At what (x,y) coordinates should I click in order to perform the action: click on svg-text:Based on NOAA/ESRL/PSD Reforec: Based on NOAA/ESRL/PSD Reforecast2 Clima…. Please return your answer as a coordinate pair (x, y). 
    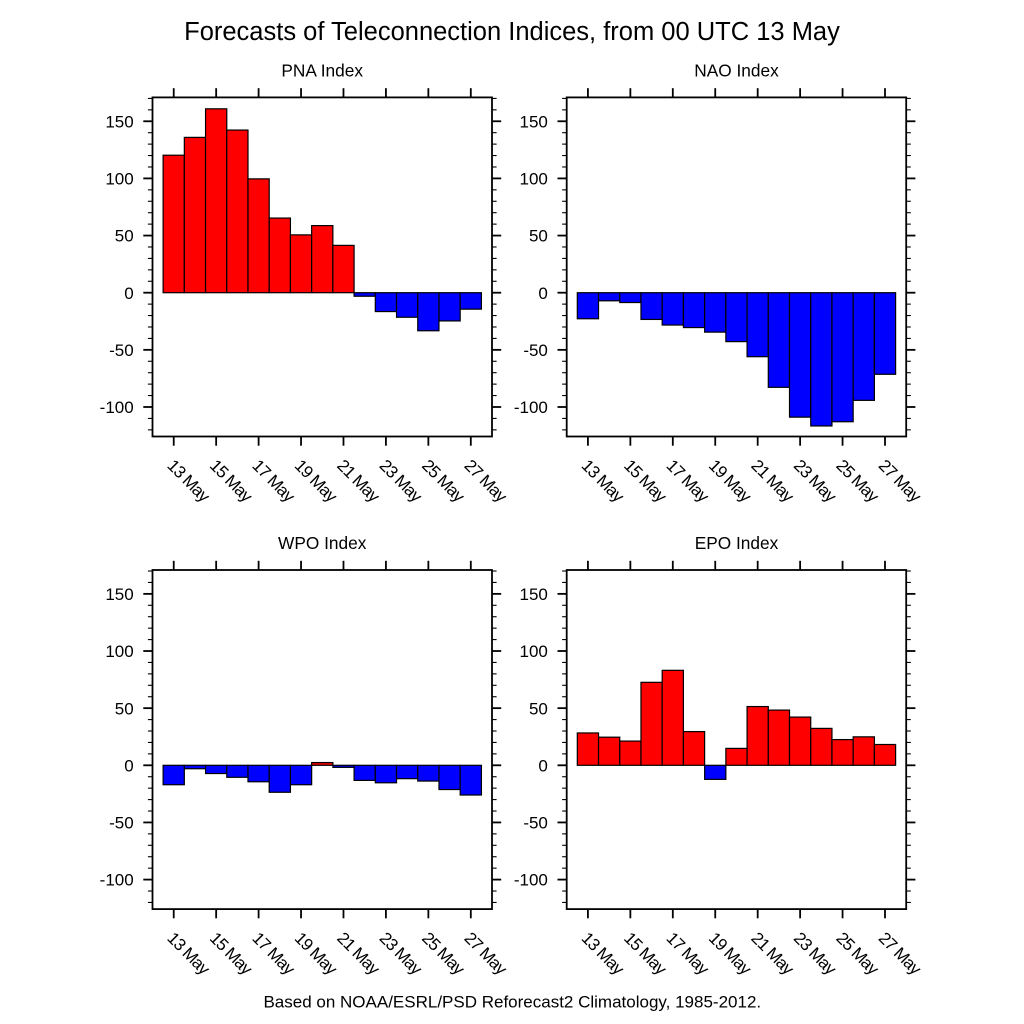
    Looking at the image, I should click on (512, 1002).